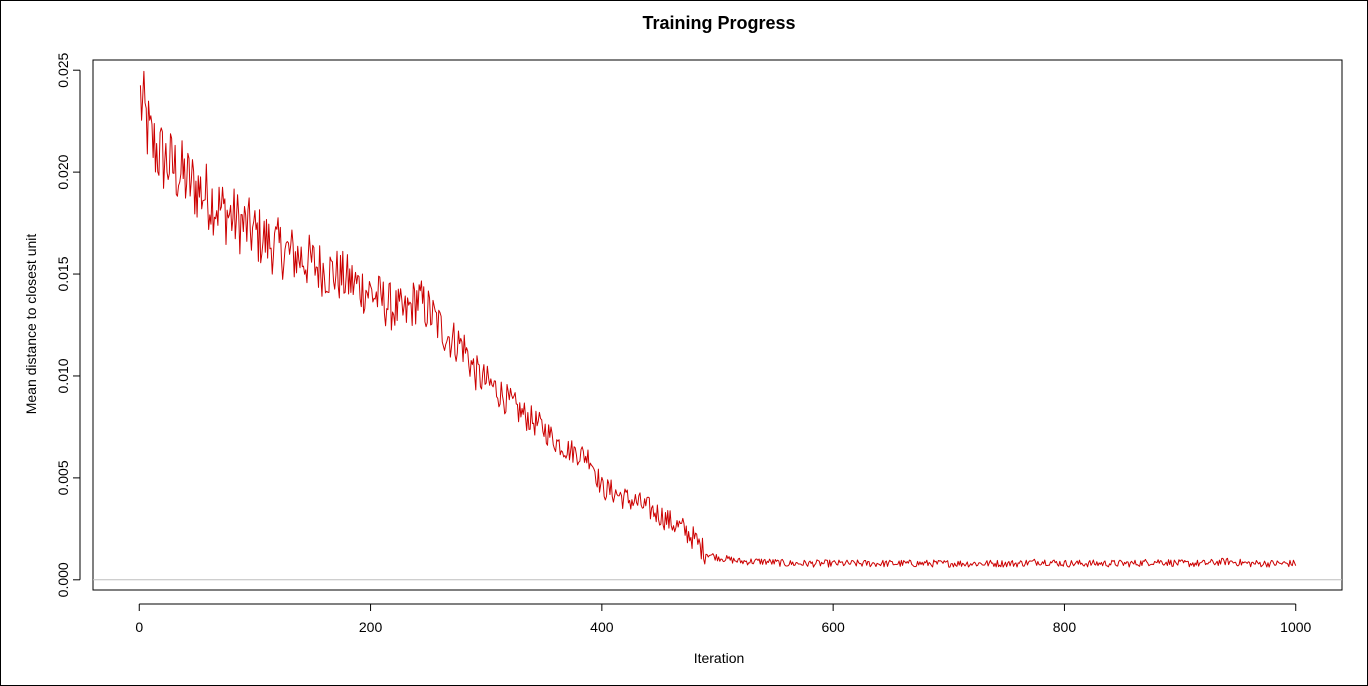 This screenshot has height=686, width=1368. I want to click on y-axis-label: Mean distance to closest unit, so click(31, 324).